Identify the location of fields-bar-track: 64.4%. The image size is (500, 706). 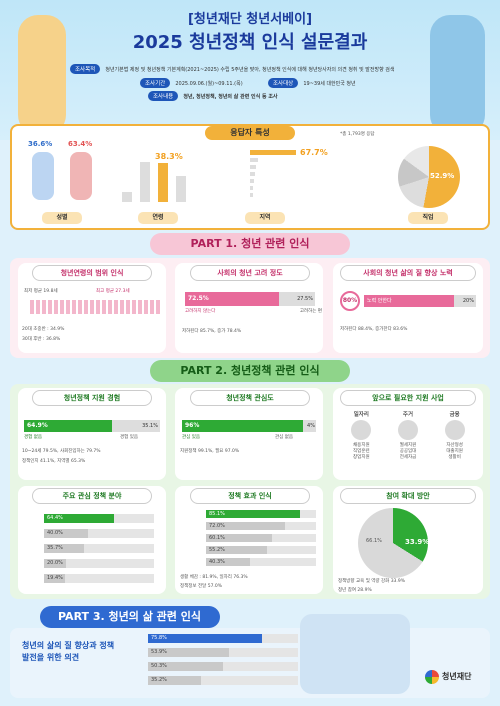
(99, 518).